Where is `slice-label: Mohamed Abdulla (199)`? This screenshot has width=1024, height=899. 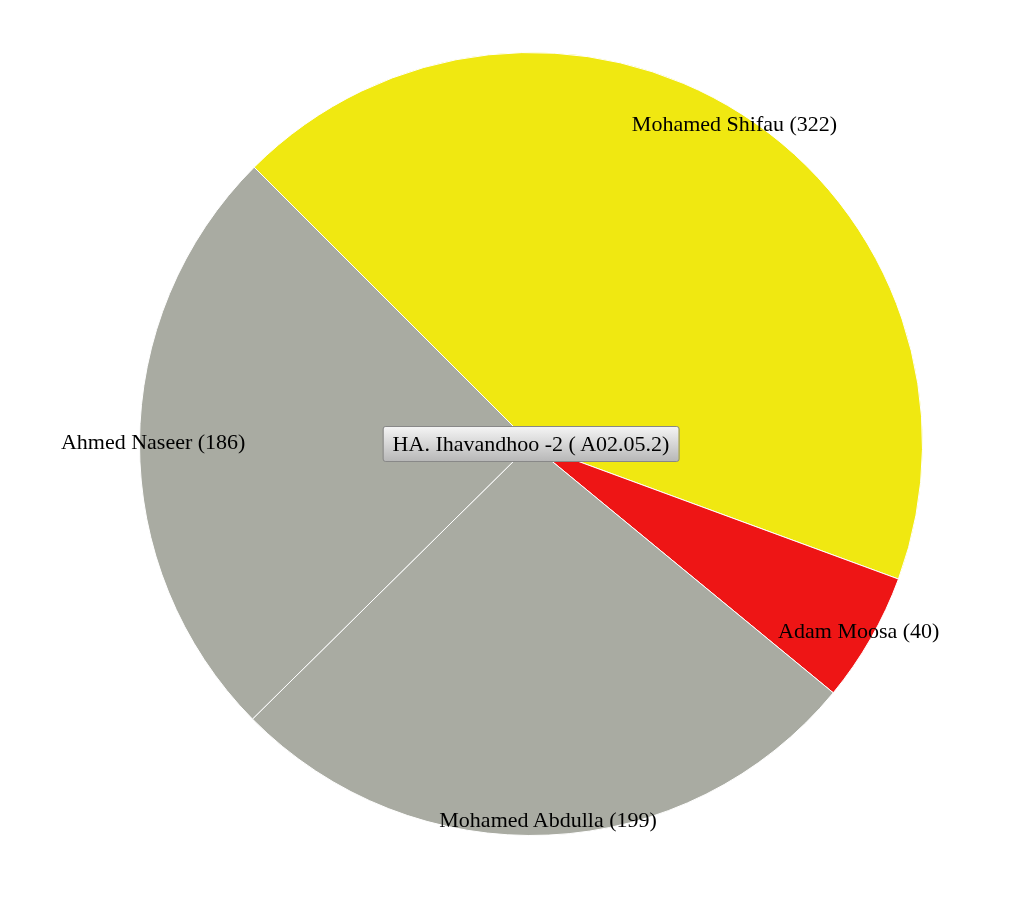
slice-label: Mohamed Abdulla (199) is located at coordinates (548, 820).